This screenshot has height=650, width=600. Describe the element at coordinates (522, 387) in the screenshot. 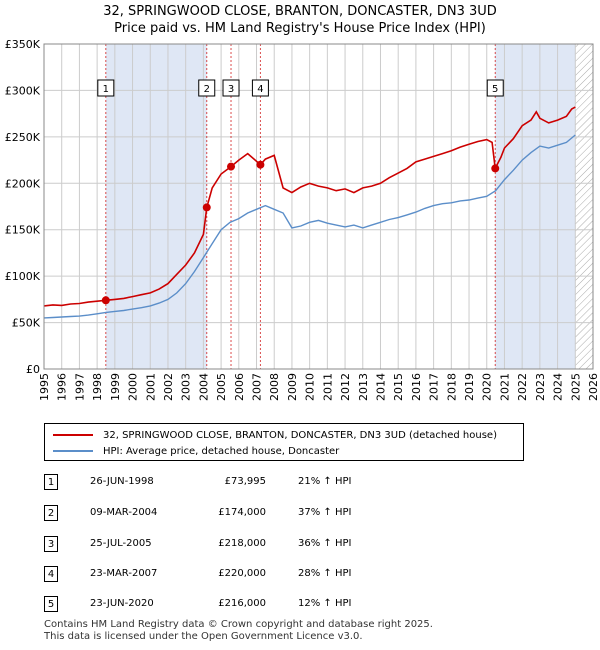

I see `x-tick-label: 2022` at that location.